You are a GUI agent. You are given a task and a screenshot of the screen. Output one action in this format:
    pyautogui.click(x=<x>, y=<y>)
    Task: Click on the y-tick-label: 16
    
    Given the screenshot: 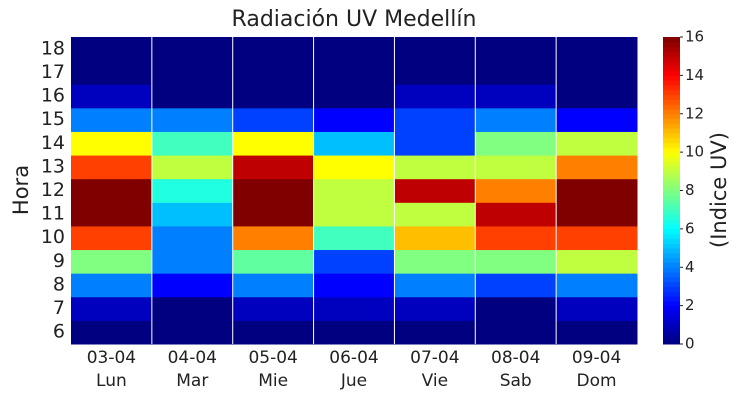 What is the action you would take?
    pyautogui.click(x=53, y=96)
    